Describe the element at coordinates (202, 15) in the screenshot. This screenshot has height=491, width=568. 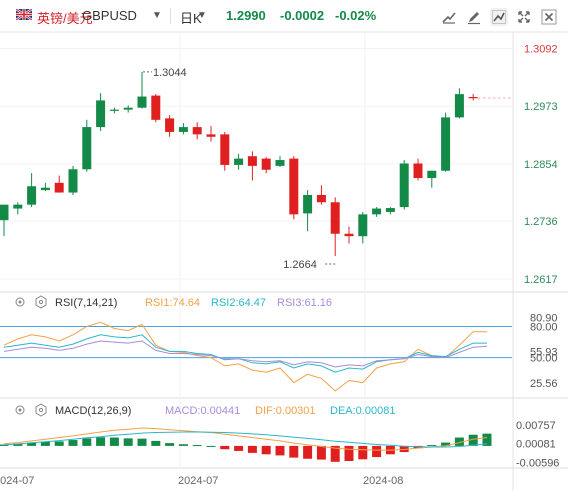
I see `timeframe-dropdown-icon: ▼` at that location.